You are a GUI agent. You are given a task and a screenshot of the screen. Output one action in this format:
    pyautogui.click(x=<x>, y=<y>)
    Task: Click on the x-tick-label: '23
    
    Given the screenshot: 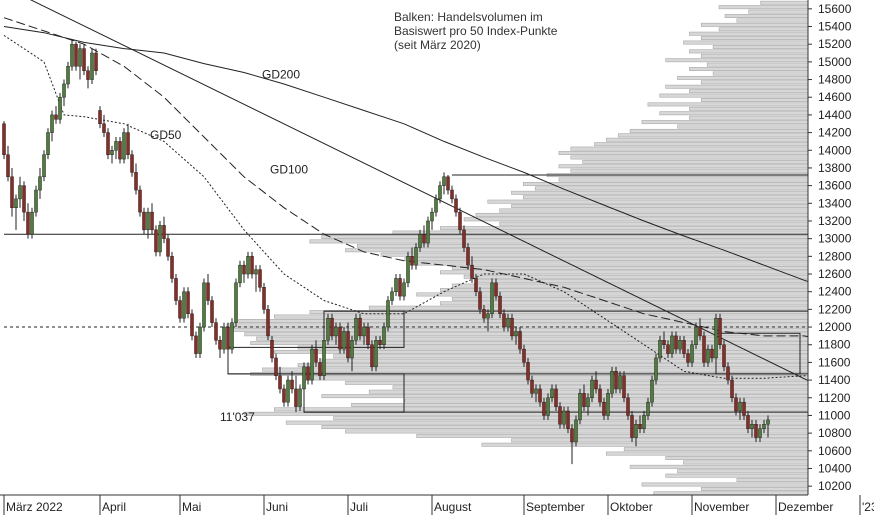 What is the action you would take?
    pyautogui.click(x=868, y=507)
    